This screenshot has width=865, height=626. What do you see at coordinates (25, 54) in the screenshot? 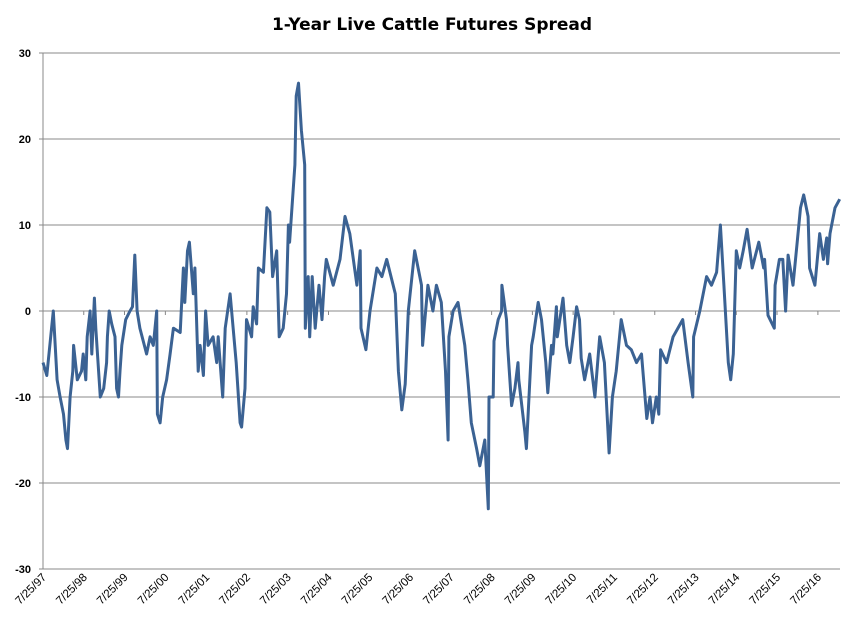
I see `y-tick-label: 30` at bounding box center [25, 54].